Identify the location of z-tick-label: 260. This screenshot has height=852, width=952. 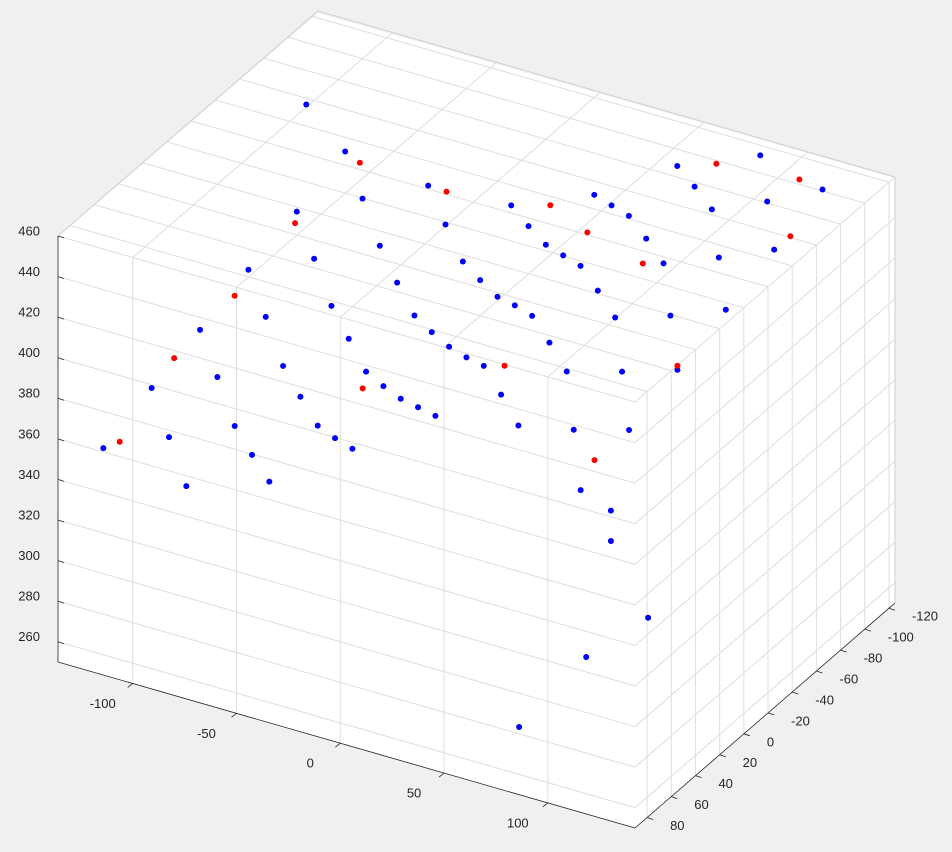
(29, 636).